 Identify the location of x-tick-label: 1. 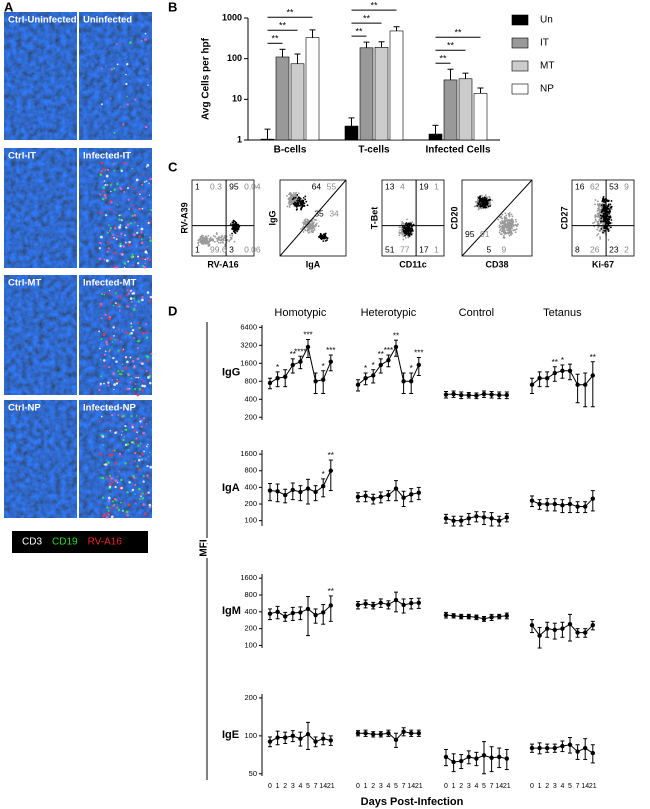
(454, 786).